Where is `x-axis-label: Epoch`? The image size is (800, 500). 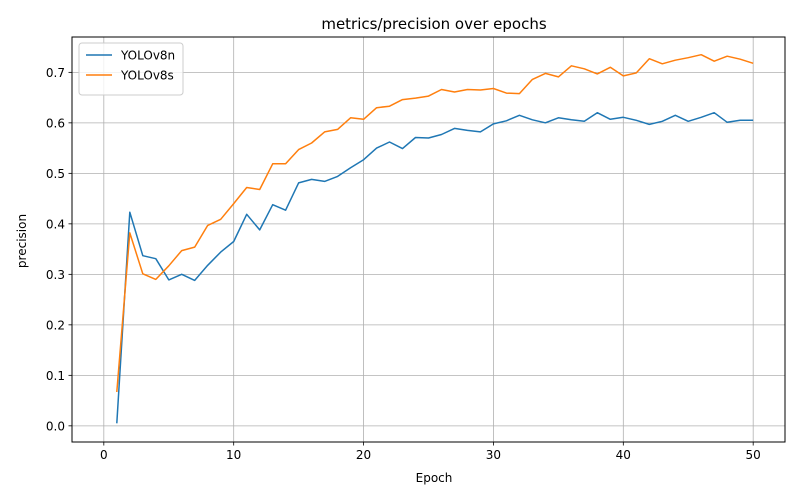 x-axis-label: Epoch is located at coordinates (434, 478).